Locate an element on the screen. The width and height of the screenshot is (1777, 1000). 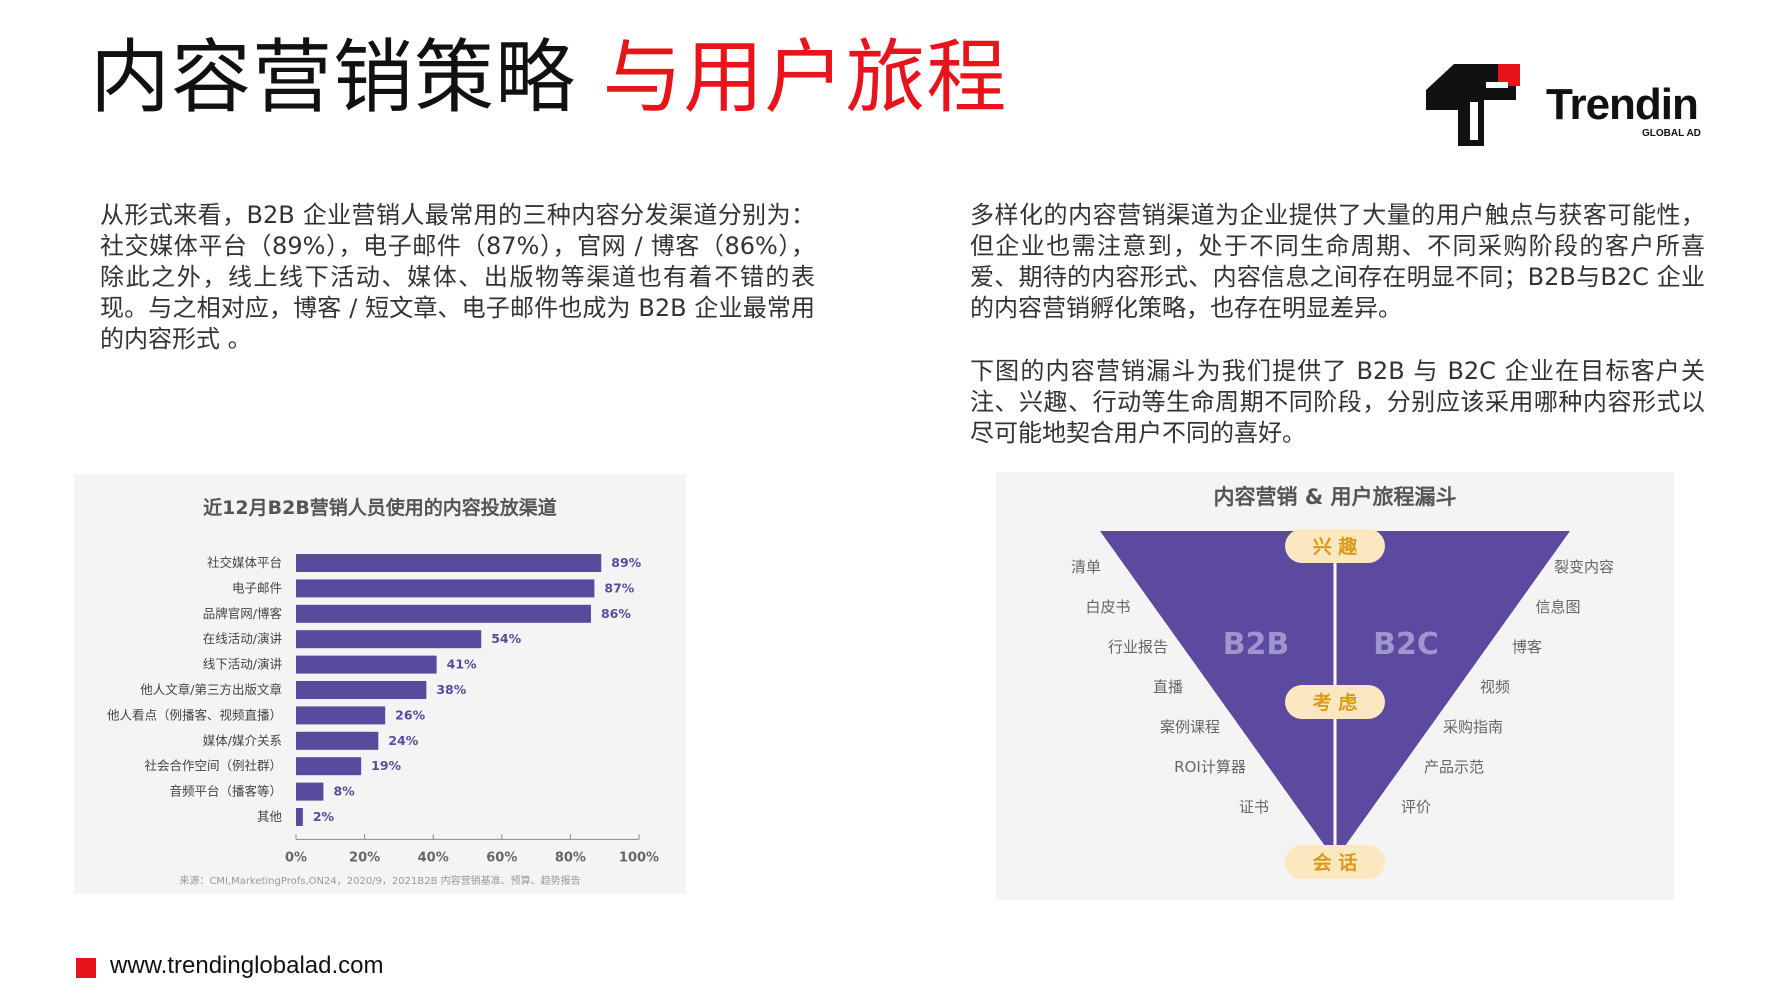
bar-category-label: 在线活动/演讲 is located at coordinates (242, 638).